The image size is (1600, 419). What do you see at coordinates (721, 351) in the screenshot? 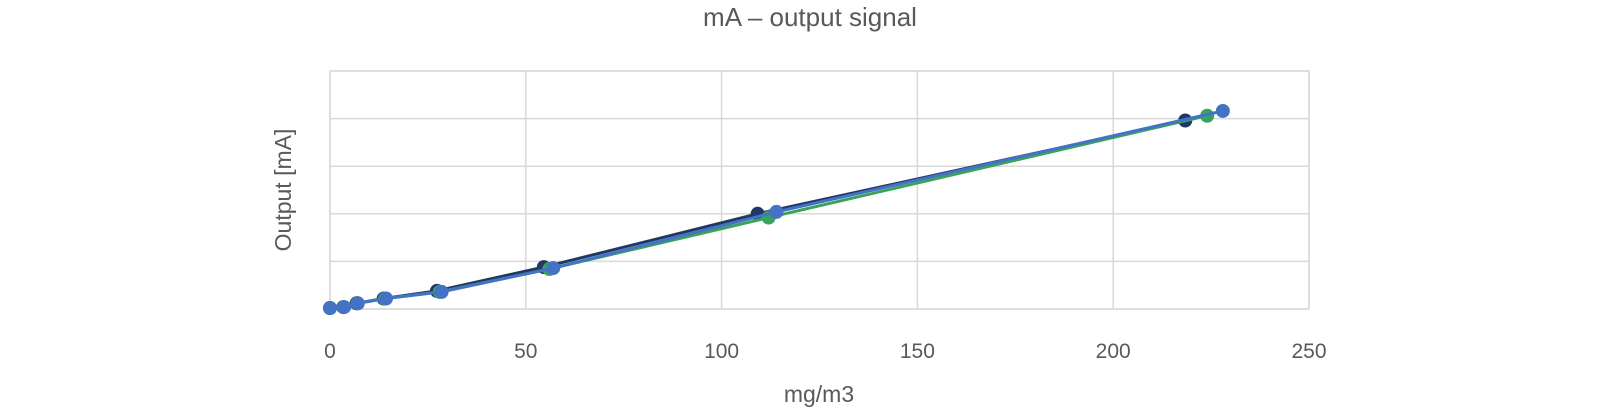
I see `x-tick-label: 100` at bounding box center [721, 351].